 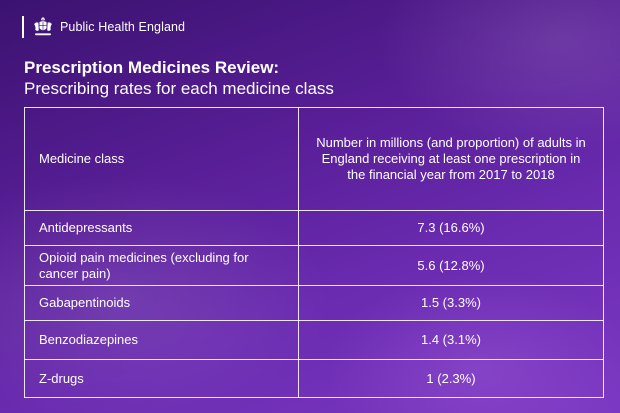 What do you see at coordinates (161, 340) in the screenshot?
I see `medicine-class-cell: Benzodiazepines` at bounding box center [161, 340].